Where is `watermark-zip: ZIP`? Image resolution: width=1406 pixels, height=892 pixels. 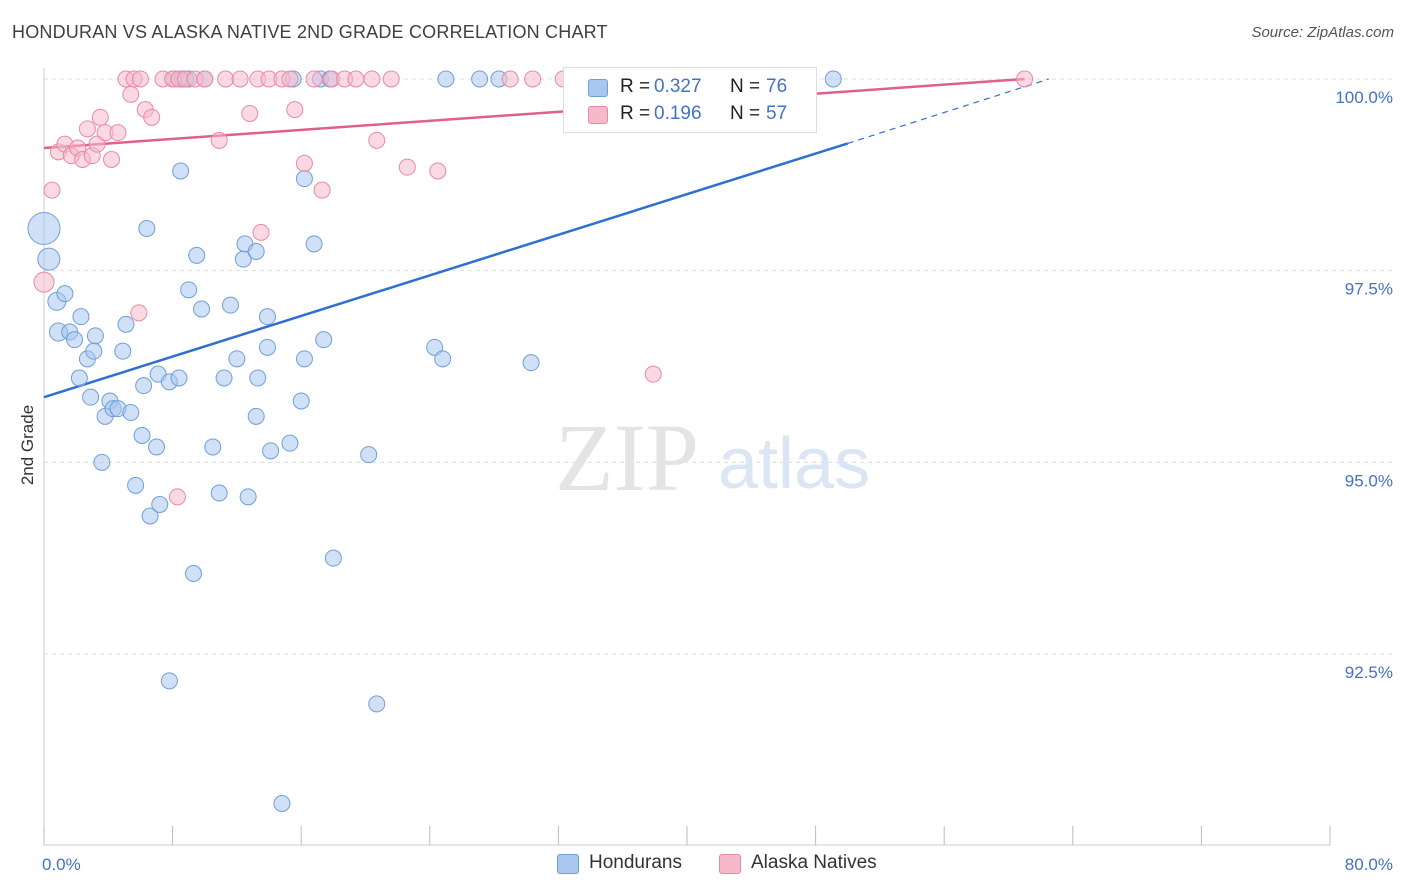 watermark-zip: ZIP is located at coordinates (627, 457).